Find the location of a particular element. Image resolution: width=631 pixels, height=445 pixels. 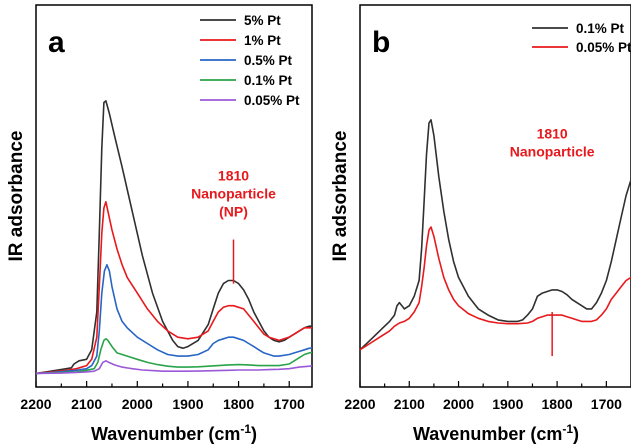

legend: 5% Pt 1% Pt 0.5% Pt 0.1% Pt 0.05% Pt is located at coordinates (250, 60).